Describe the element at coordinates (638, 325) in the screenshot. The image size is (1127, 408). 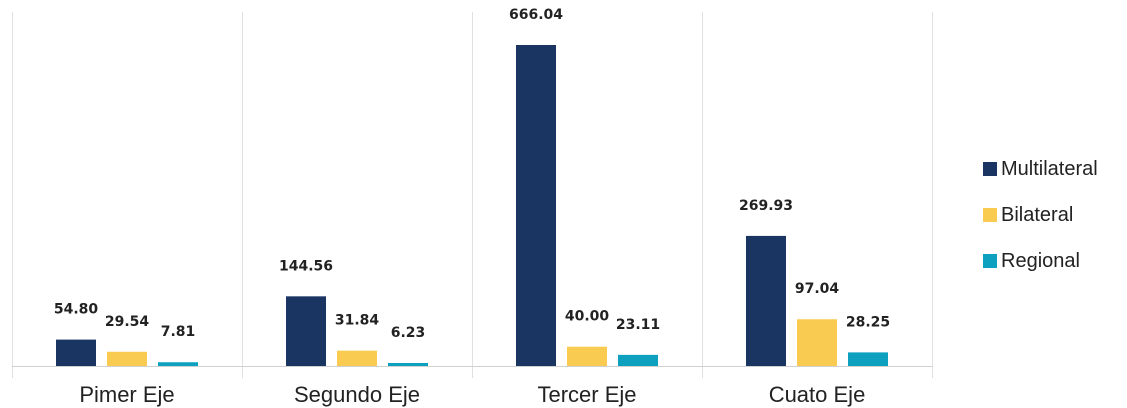
I see `data-label-regional-3: 23.11` at that location.